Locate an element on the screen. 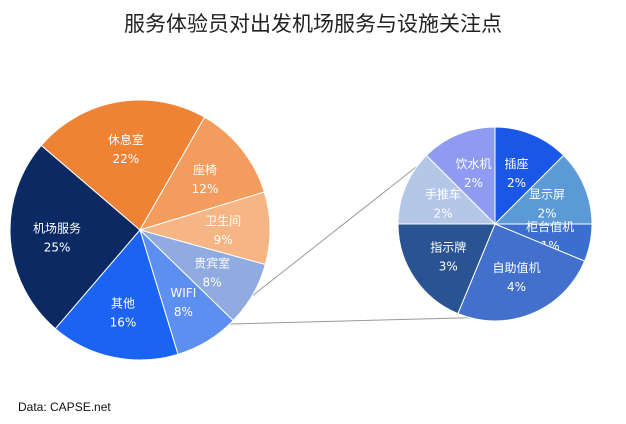 The width and height of the screenshot is (626, 424). breakdown-pie: 插座 2%显示屏 2%柜台值机 1%自助值机 4%指示牌 3%手推车 2%饮水机 2% is located at coordinates (495, 224).